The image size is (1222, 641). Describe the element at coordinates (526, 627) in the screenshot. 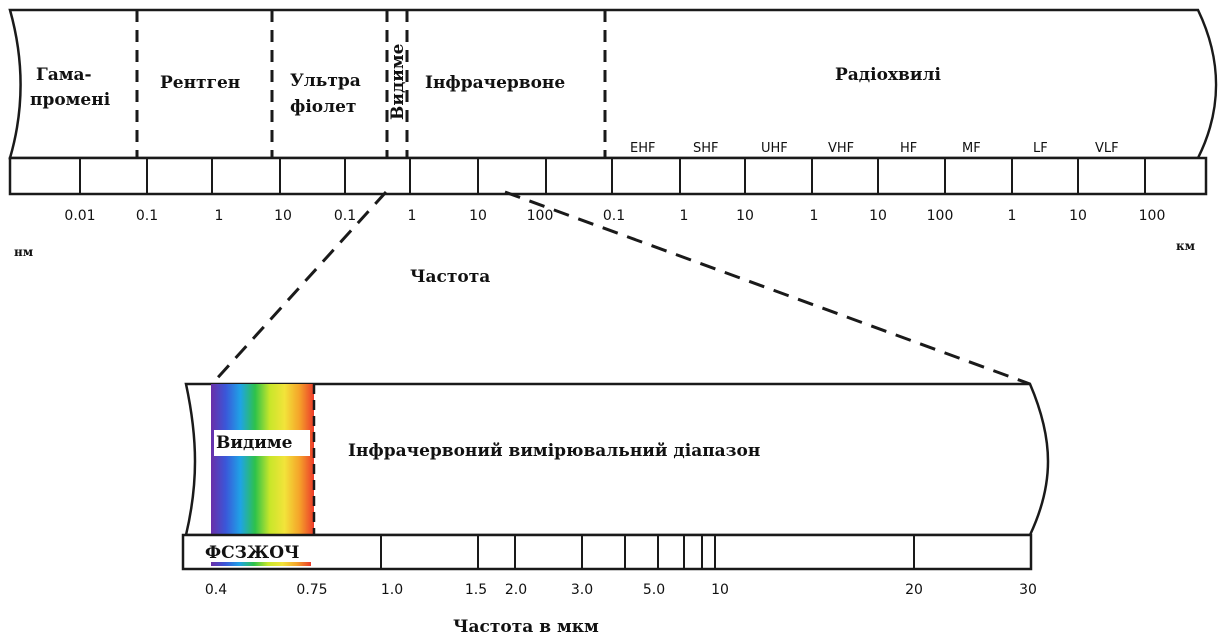

I see `bottom-axis-title: Частота в мкм` at that location.